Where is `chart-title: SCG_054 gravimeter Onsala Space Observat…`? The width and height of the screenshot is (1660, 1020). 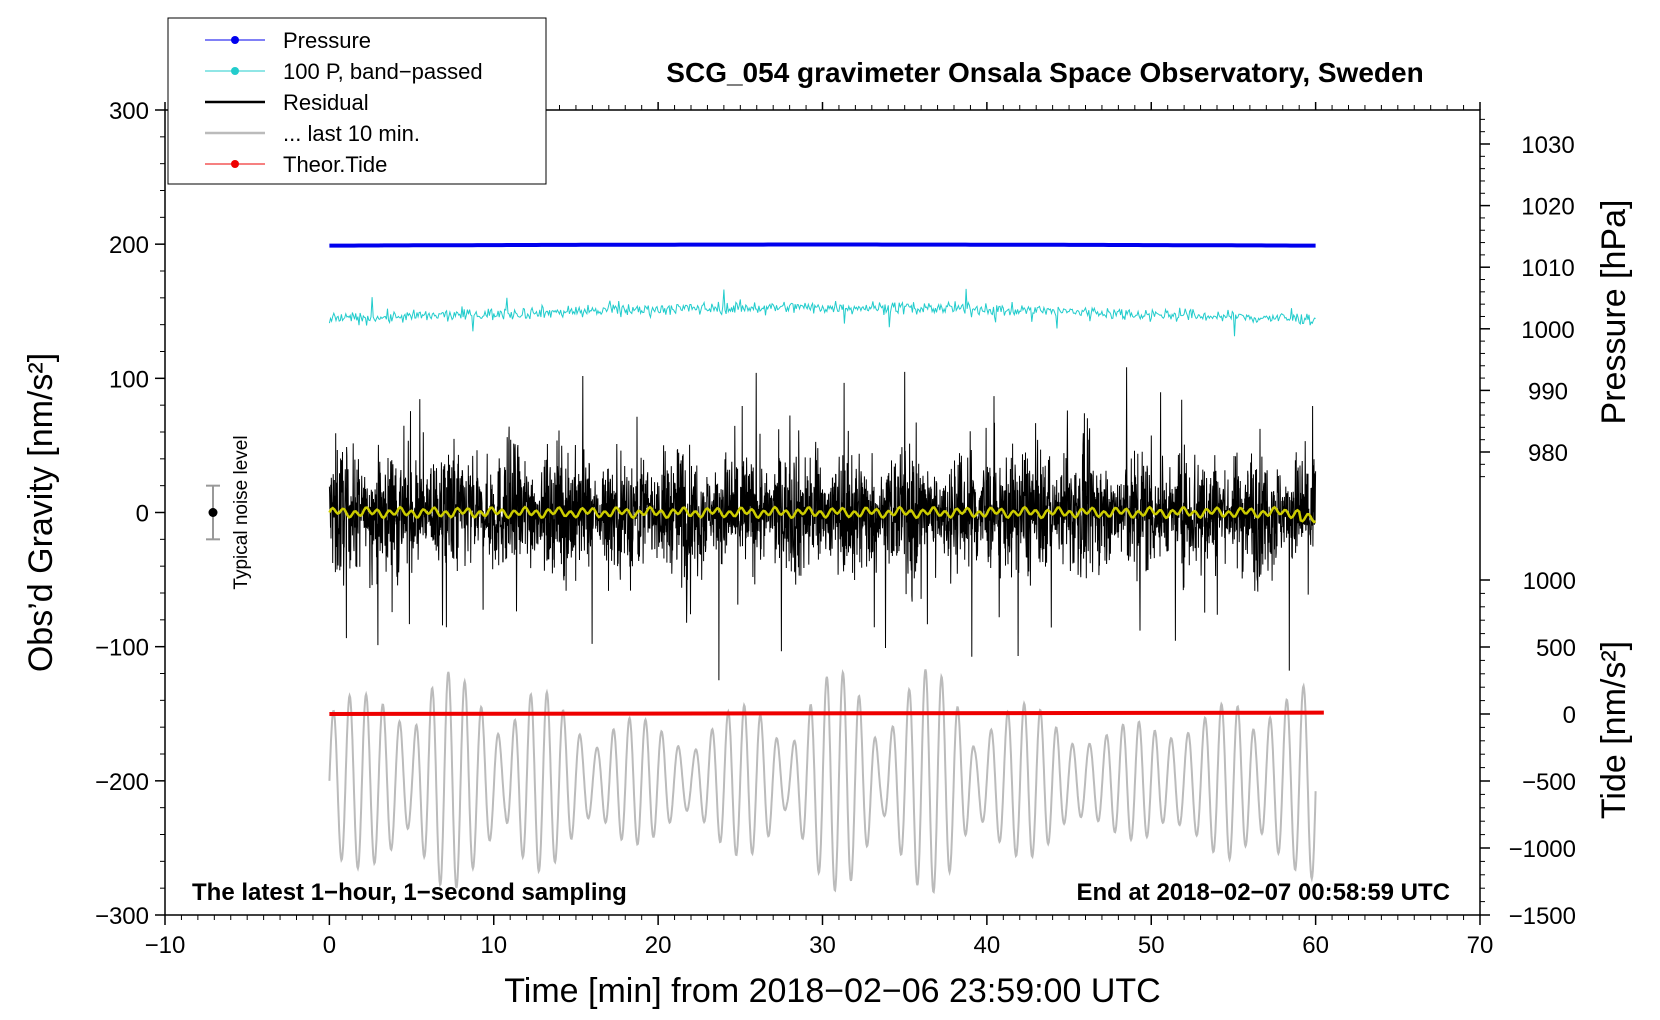 chart-title: SCG_054 gravimeter Onsala Space Observat… is located at coordinates (1044, 72).